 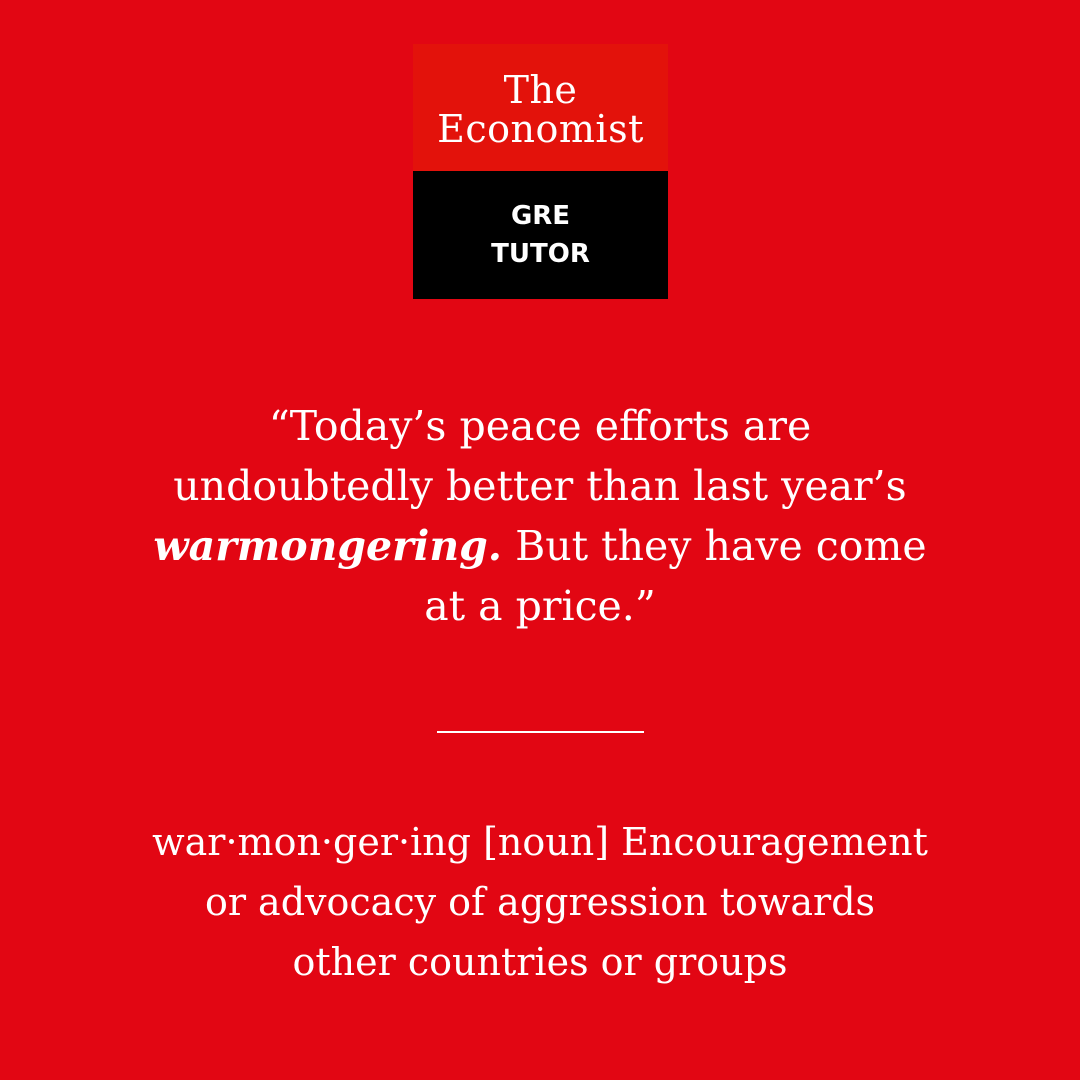 What do you see at coordinates (540, 216) in the screenshot?
I see `logo-product-line1: GRE` at bounding box center [540, 216].